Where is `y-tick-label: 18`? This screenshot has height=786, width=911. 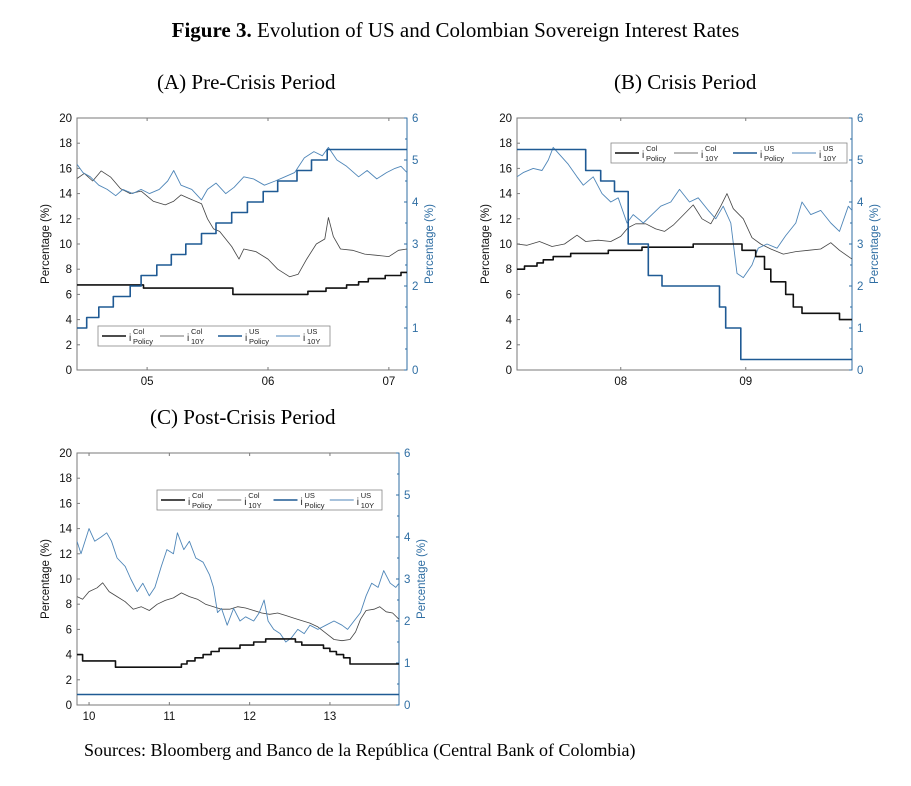 y-tick-label: 18 is located at coordinates (65, 144).